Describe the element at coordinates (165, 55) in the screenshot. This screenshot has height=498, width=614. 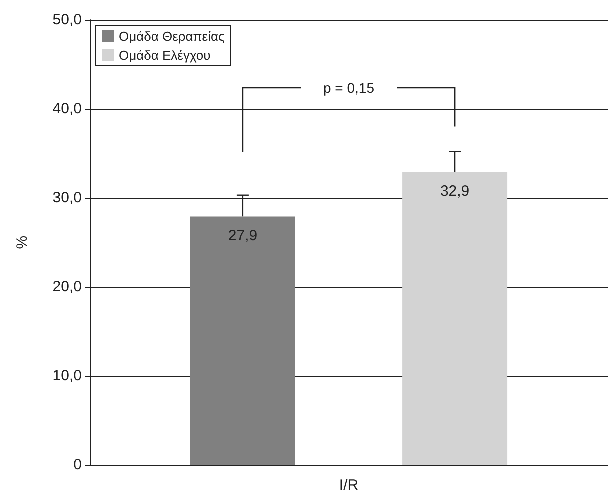
I see `legend-label: Ομάδα Ελέγχου` at that location.